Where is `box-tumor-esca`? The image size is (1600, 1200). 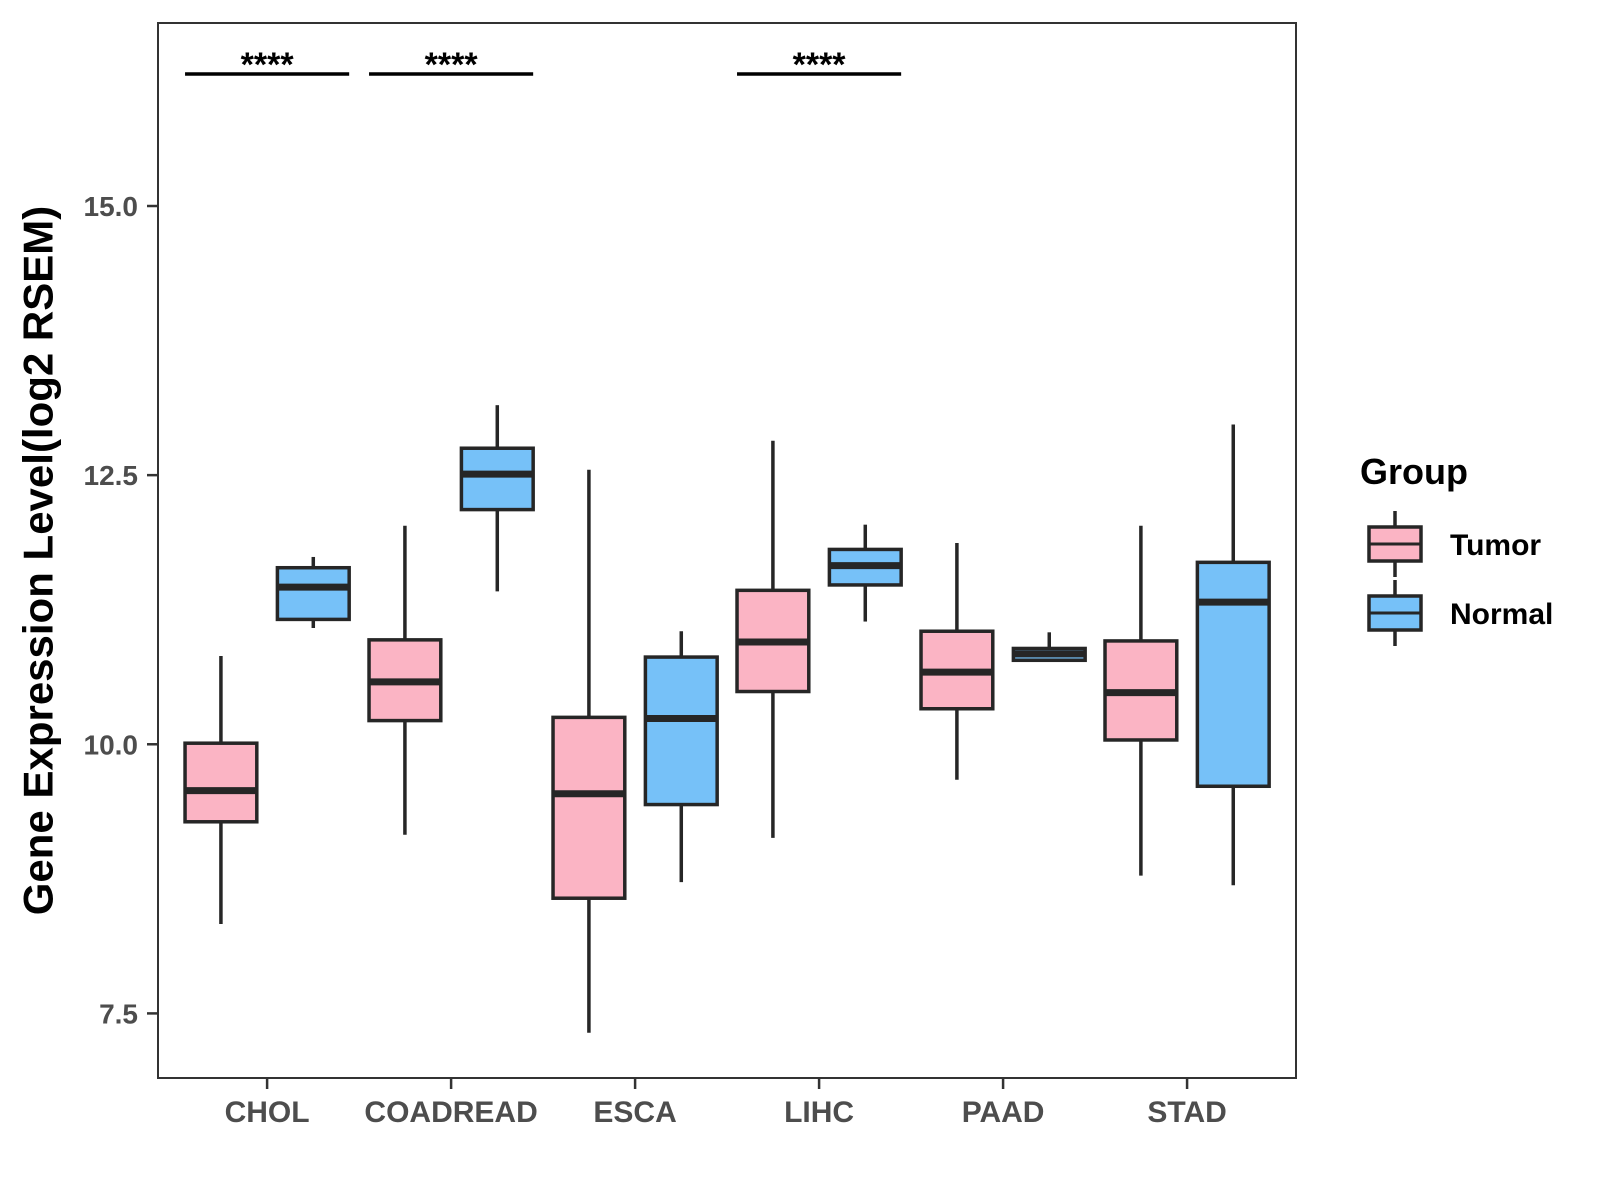 box-tumor-esca is located at coordinates (589, 751).